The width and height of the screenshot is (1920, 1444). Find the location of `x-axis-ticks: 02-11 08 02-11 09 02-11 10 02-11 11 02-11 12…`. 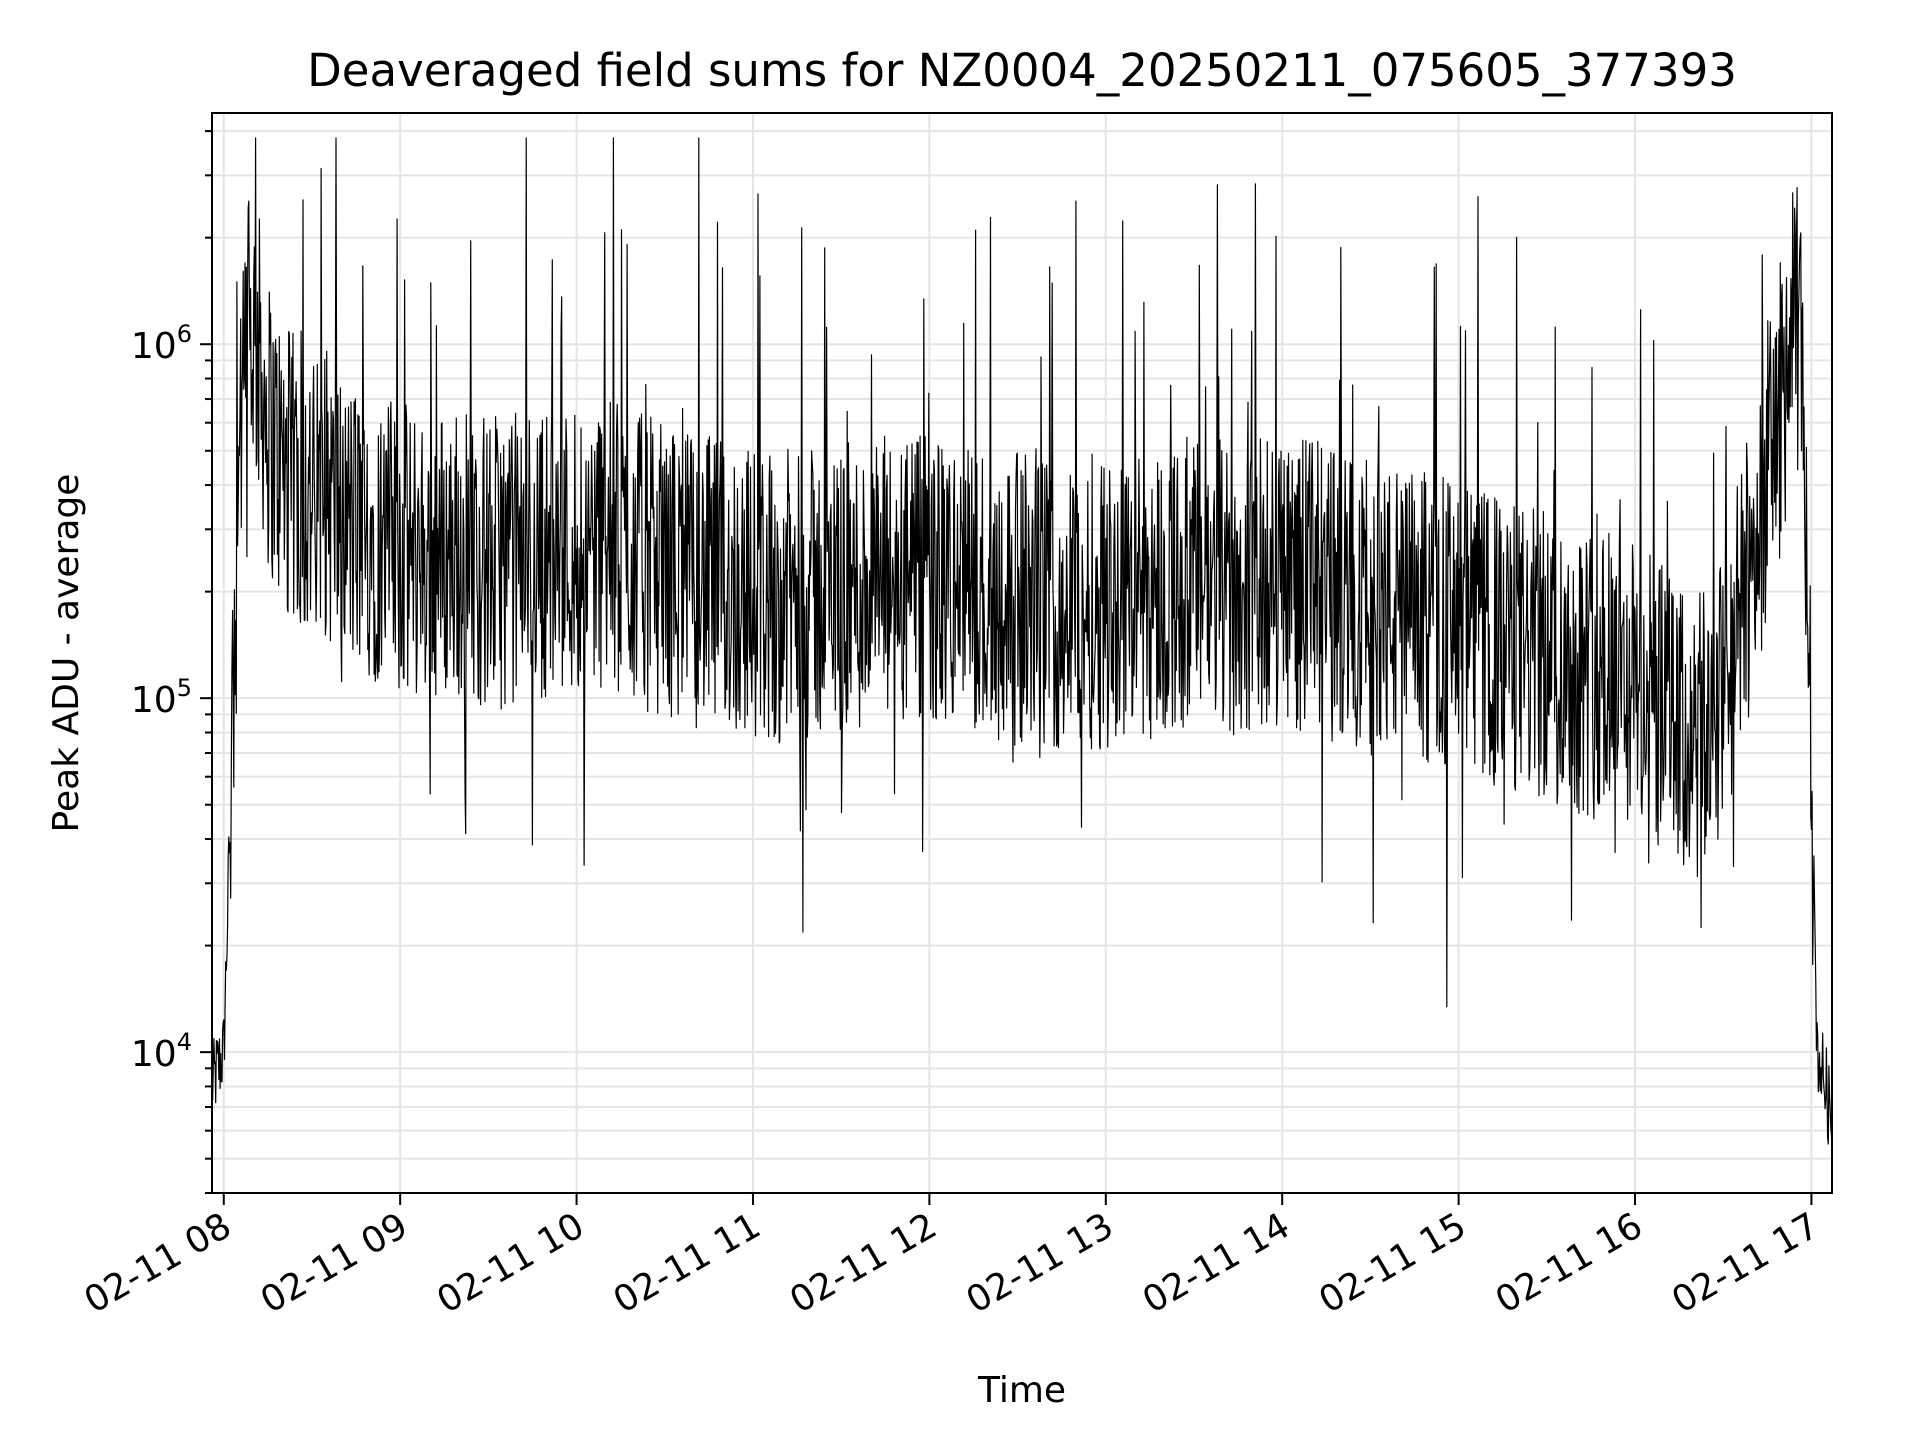

x-axis-ticks: 02-11 08 02-11 09 02-11 10 02-11 11 02-11 12… is located at coordinates (952, 1257).